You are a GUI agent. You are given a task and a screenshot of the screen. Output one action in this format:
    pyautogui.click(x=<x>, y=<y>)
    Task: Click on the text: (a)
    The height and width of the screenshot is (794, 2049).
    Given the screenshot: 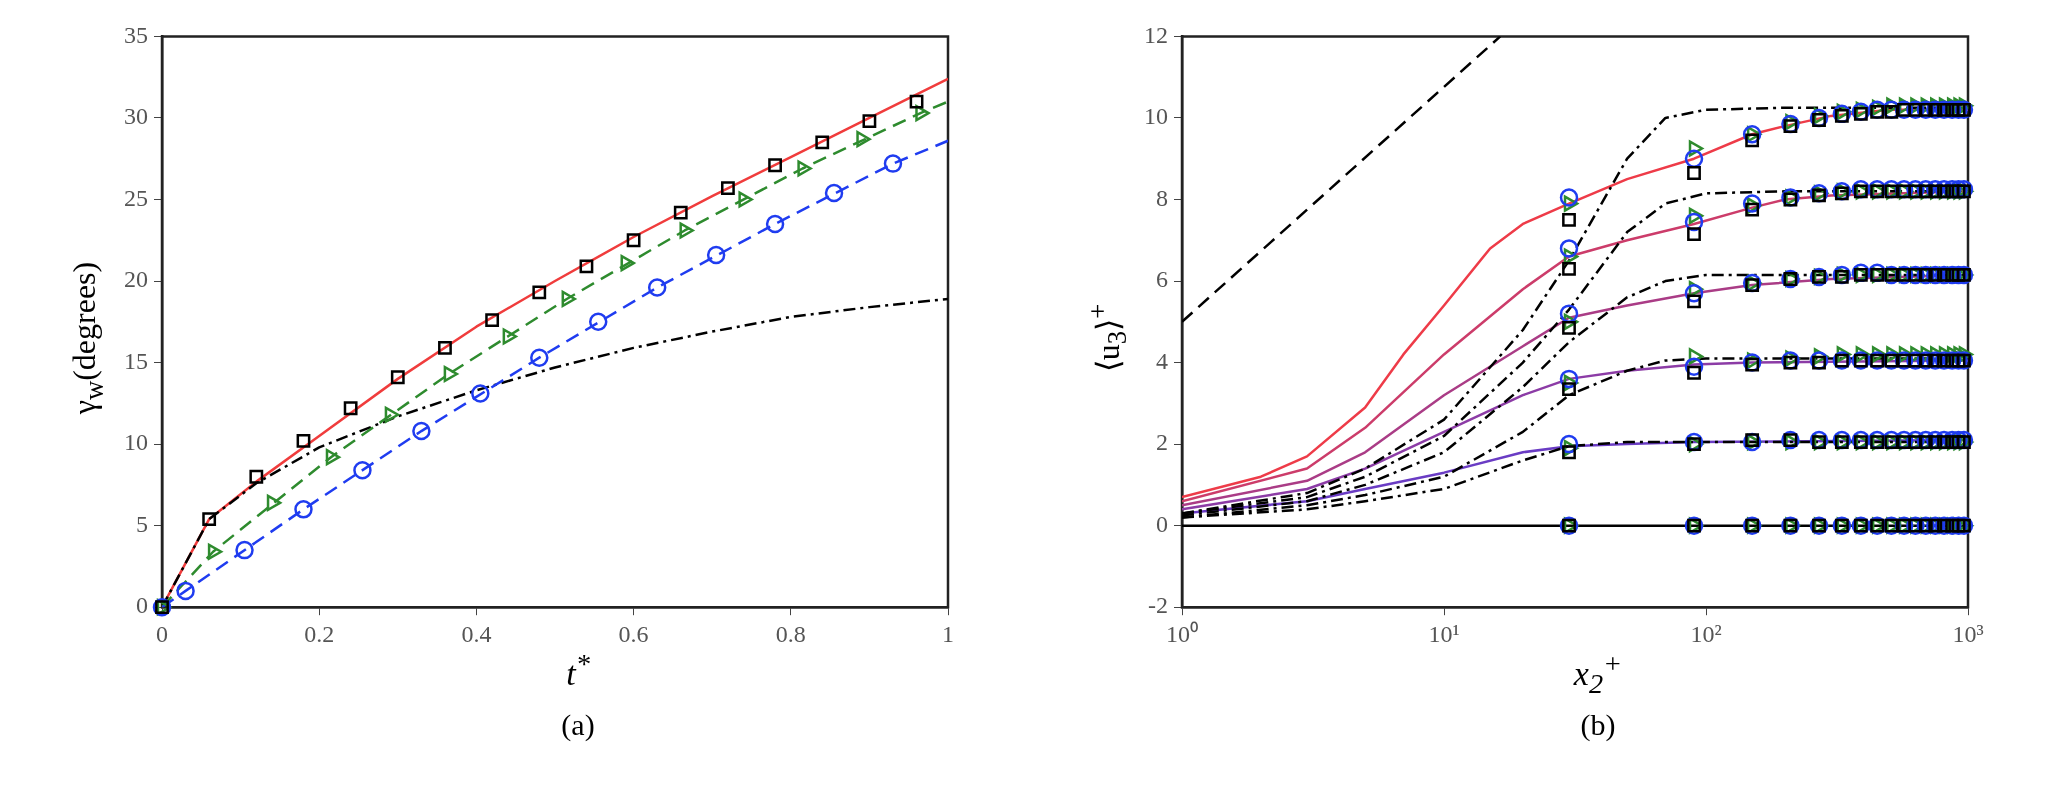 What is the action you would take?
    pyautogui.click(x=578, y=725)
    